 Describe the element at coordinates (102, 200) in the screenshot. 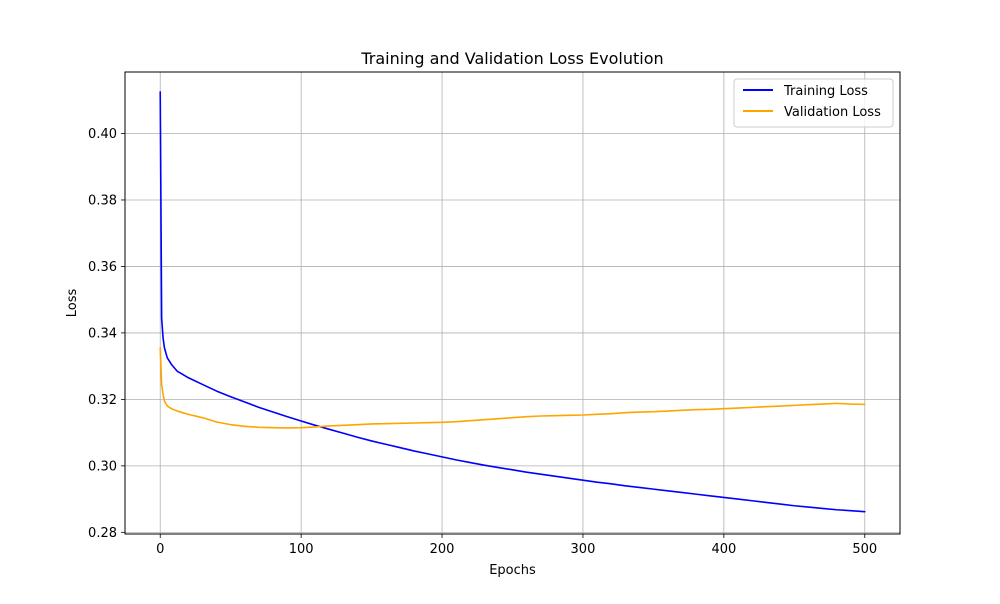

I see `y-tick-label: 0.38` at that location.